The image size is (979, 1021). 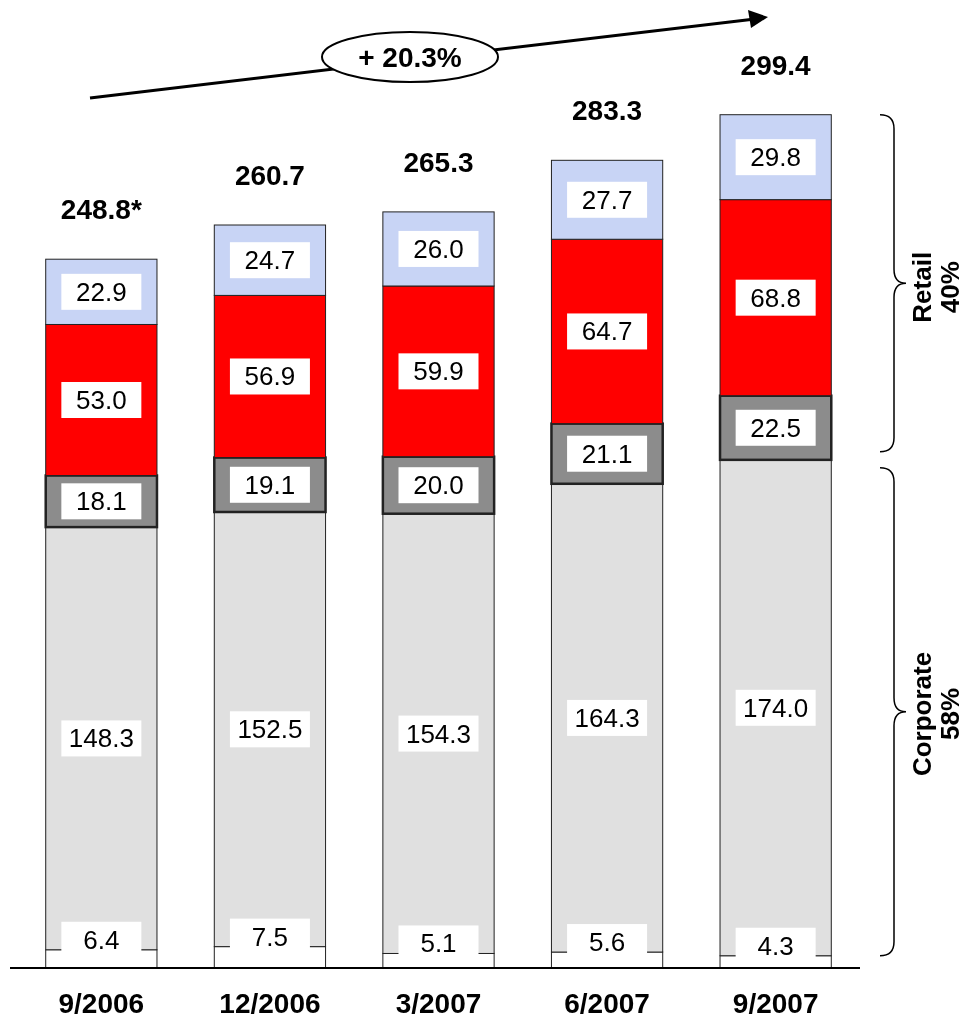 I want to click on total-label: 299.4, so click(x=776, y=65).